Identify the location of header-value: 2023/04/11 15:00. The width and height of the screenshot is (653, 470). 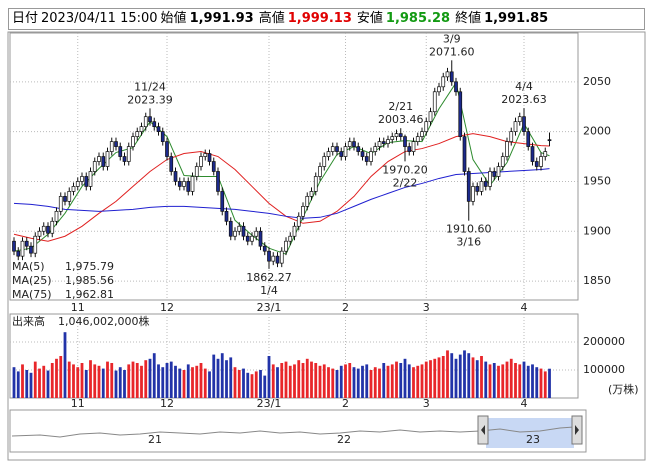
(99, 18).